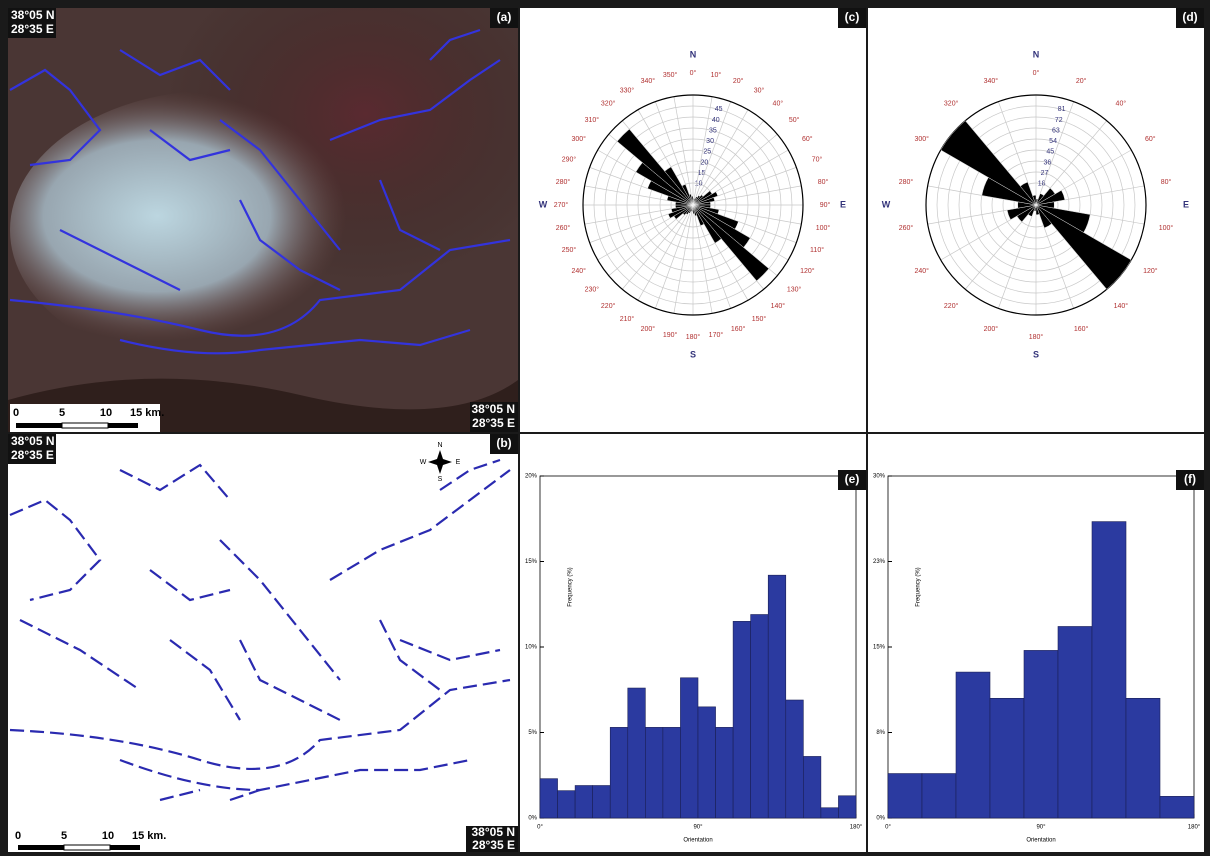 Image resolution: width=1210 pixels, height=856 pixels. What do you see at coordinates (852, 479) in the screenshot?
I see `panel-label: (e)` at bounding box center [852, 479].